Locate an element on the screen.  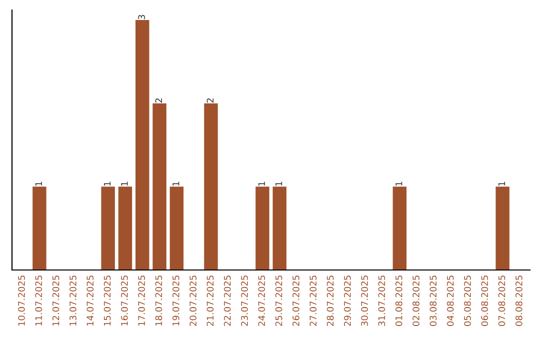
x-tick-label: 27.07.2025 is located at coordinates (313, 301).